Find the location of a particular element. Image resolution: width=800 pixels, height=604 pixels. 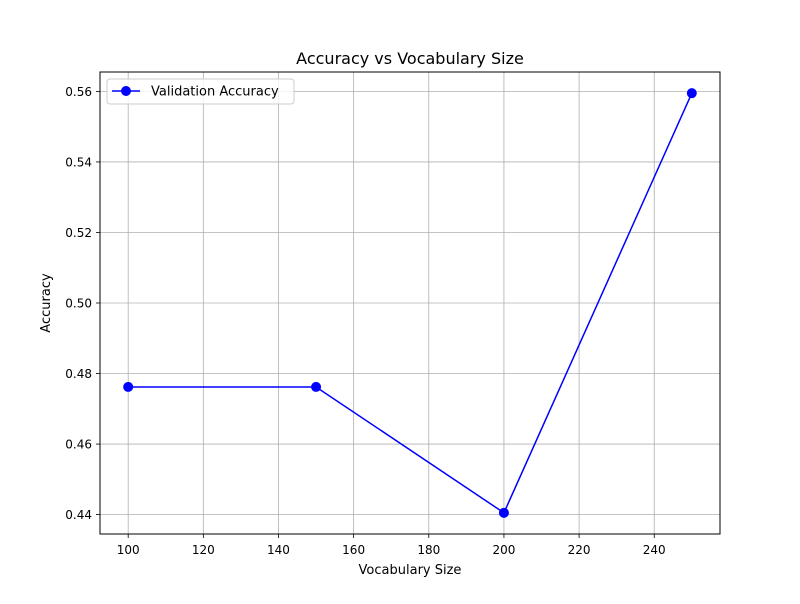

x-tick-label: 180 is located at coordinates (428, 550).